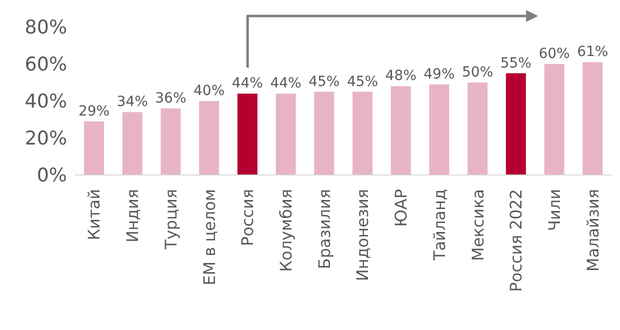 This screenshot has height=330, width=620. I want to click on y-tick-label: 80%, so click(45, 27).